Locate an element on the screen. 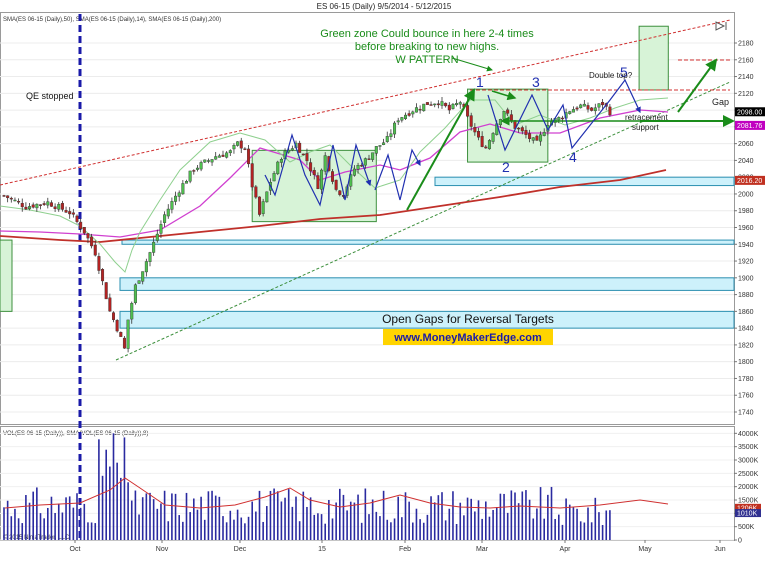 Image resolution: width=768 pixels, height=566 pixels. price-tick-label: 1900 is located at coordinates (746, 278).